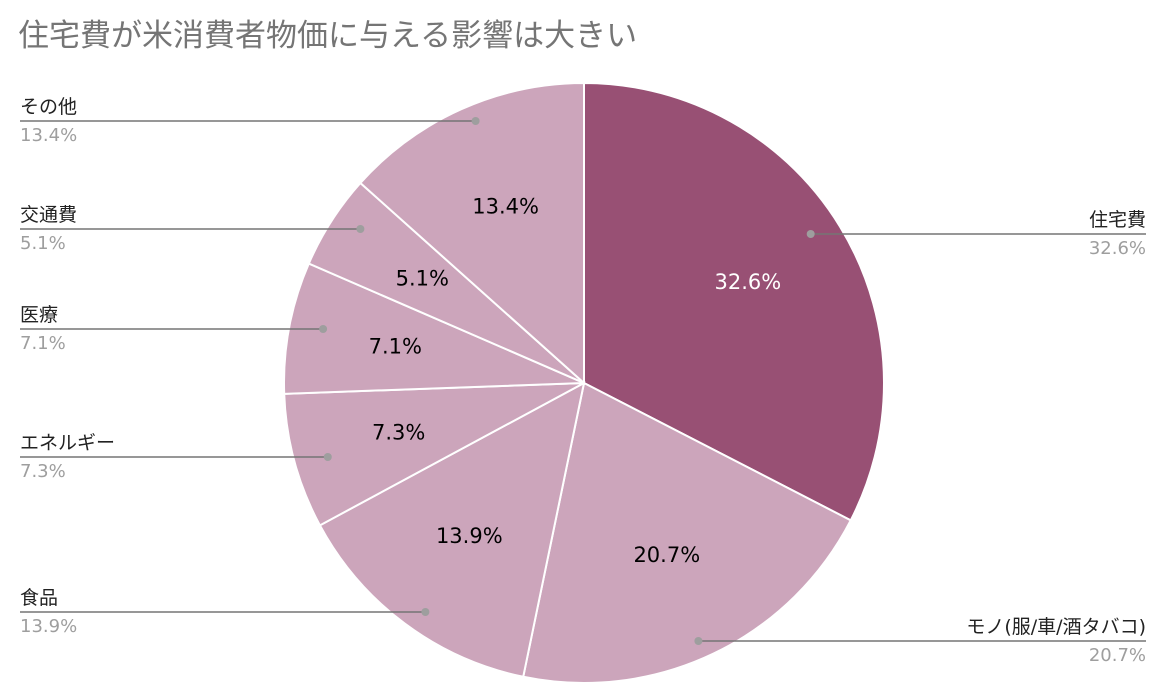 The image size is (1168, 700). I want to click on slice-7-leader-dot, so click(475, 121).